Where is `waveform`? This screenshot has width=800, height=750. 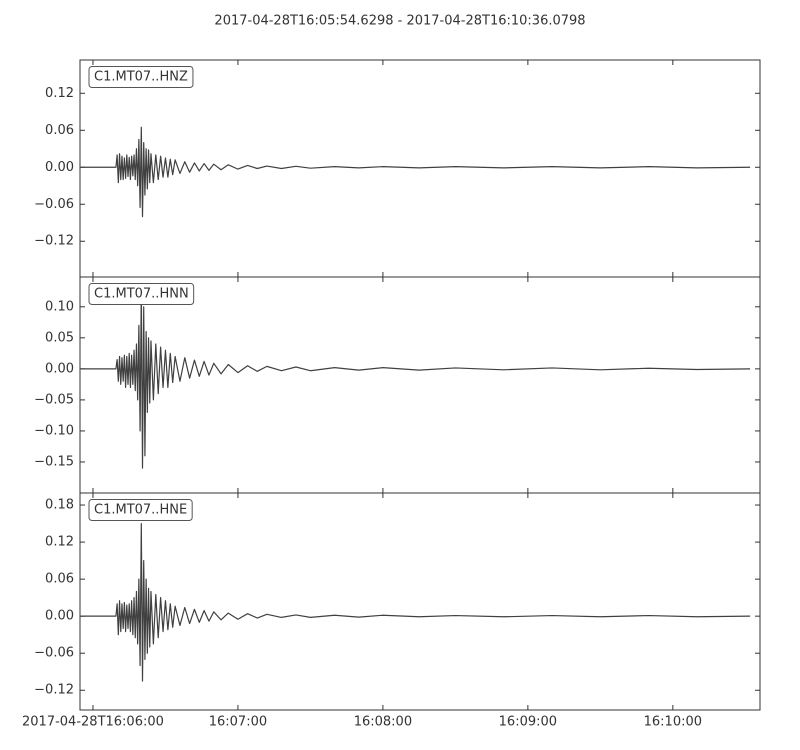 waveform is located at coordinates (415, 172).